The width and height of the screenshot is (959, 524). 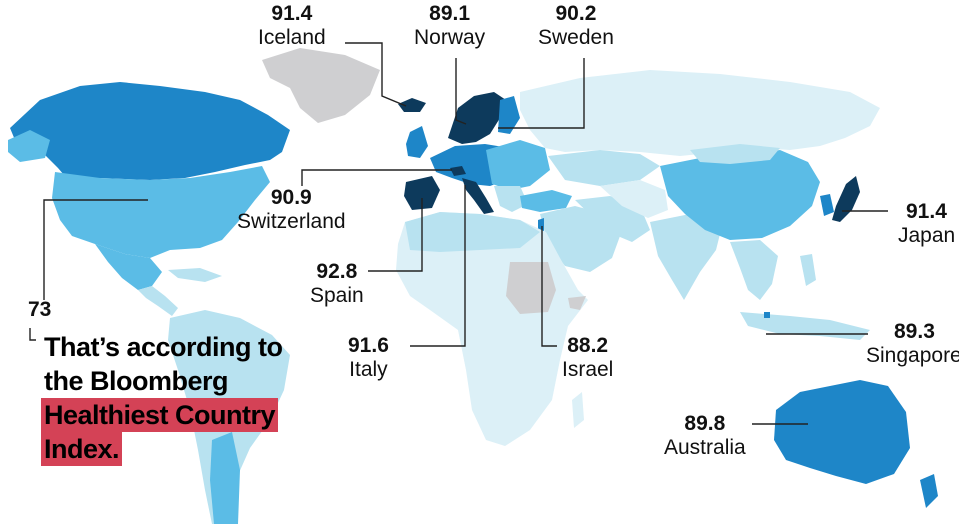 I want to click on norway-name: Norway, so click(x=450, y=38).